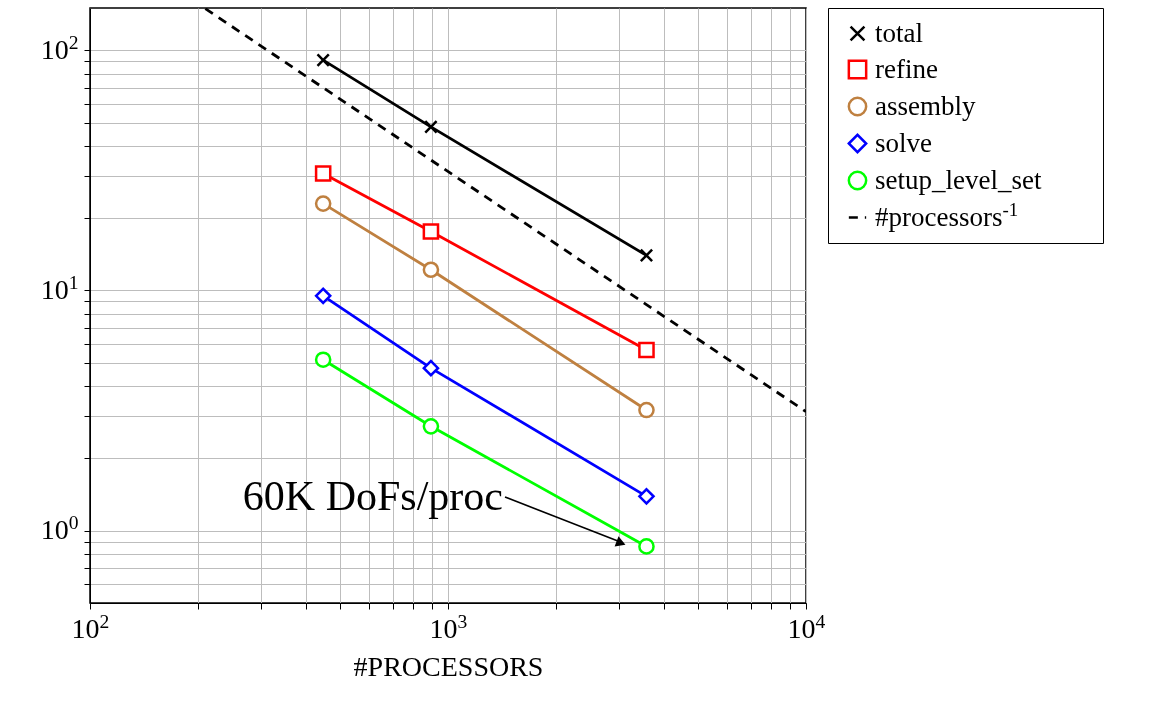 This screenshot has width=1171, height=706. Describe the element at coordinates (59, 288) in the screenshot. I see `y-tick-label: 10$^{1}$` at that location.